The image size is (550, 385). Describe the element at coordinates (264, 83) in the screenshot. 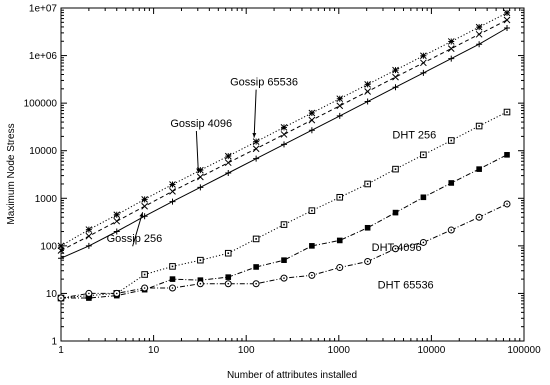

I see `annotation-label: Gossip 65536` at that location.